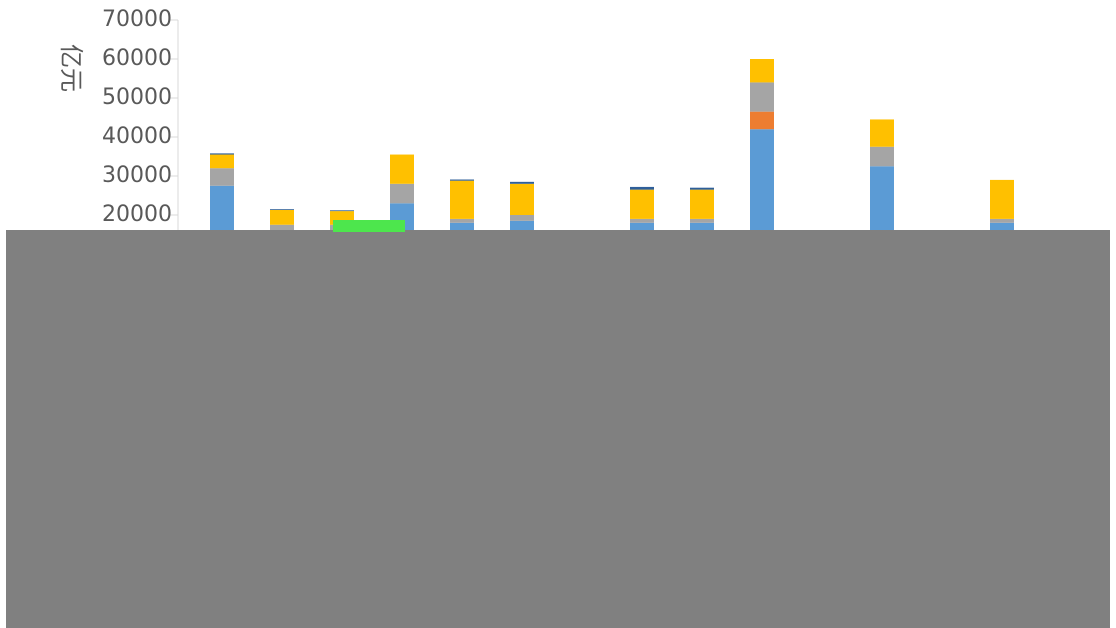 The image size is (1116, 628). Describe the element at coordinates (137, 175) in the screenshot. I see `y-tick-label: 30000` at that location.